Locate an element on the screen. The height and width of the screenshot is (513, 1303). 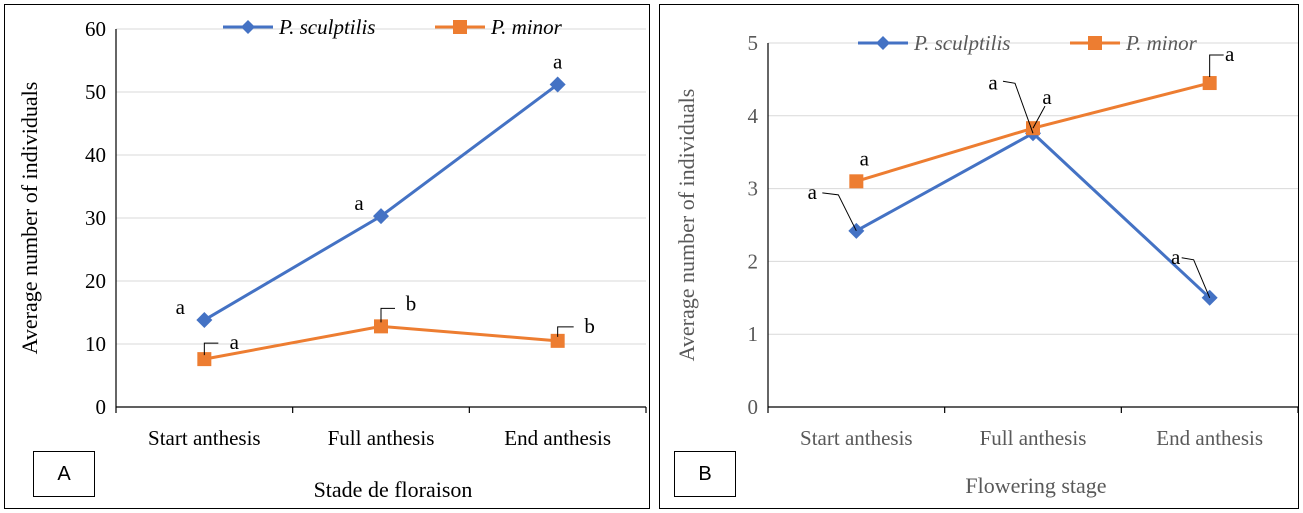
chart-a-x-axis-title: Stade de floraison is located at coordinates (393, 489).